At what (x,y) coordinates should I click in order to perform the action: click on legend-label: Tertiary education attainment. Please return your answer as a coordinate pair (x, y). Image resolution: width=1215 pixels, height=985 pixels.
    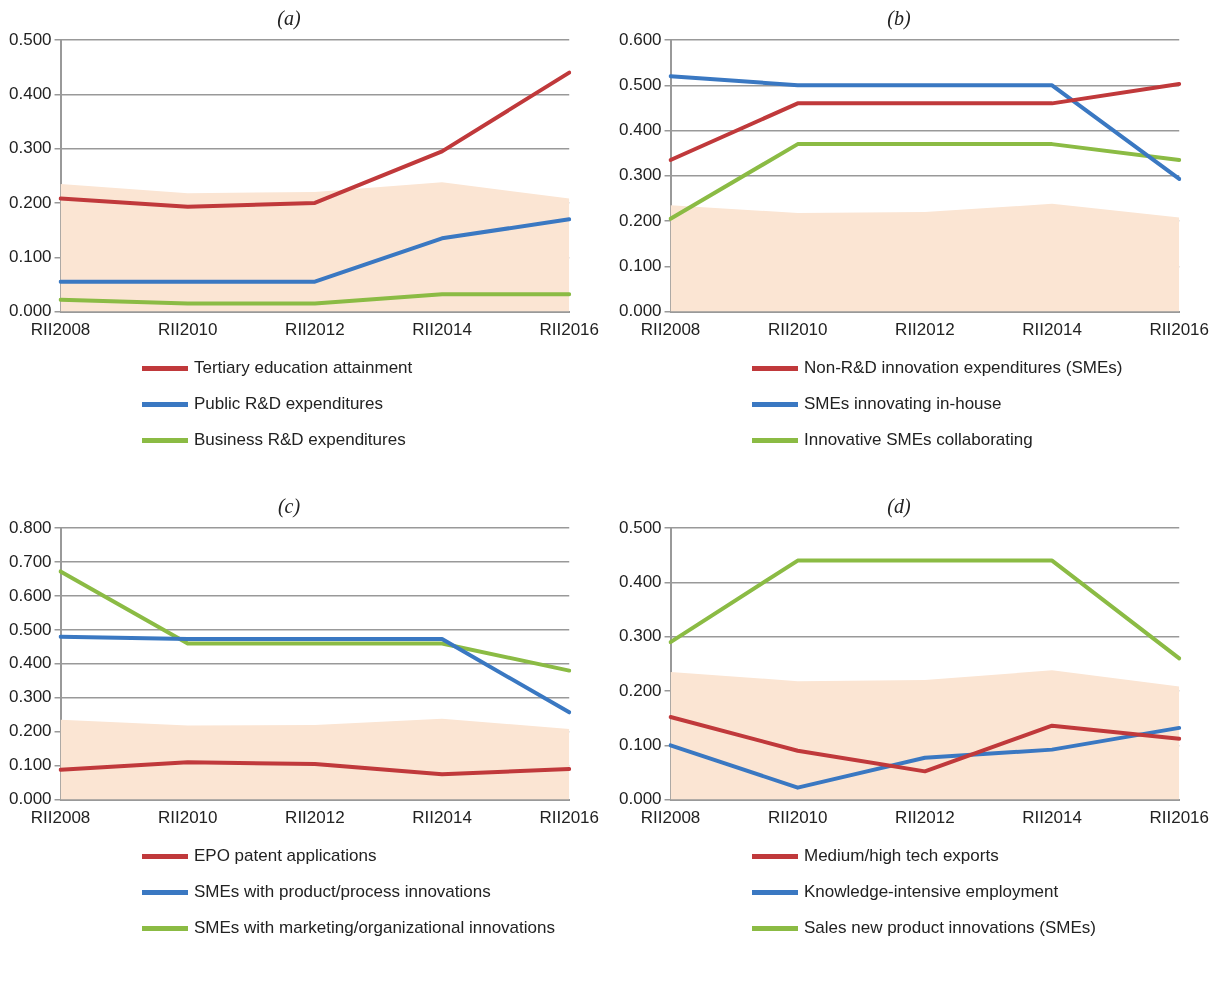
    Looking at the image, I should click on (303, 368).